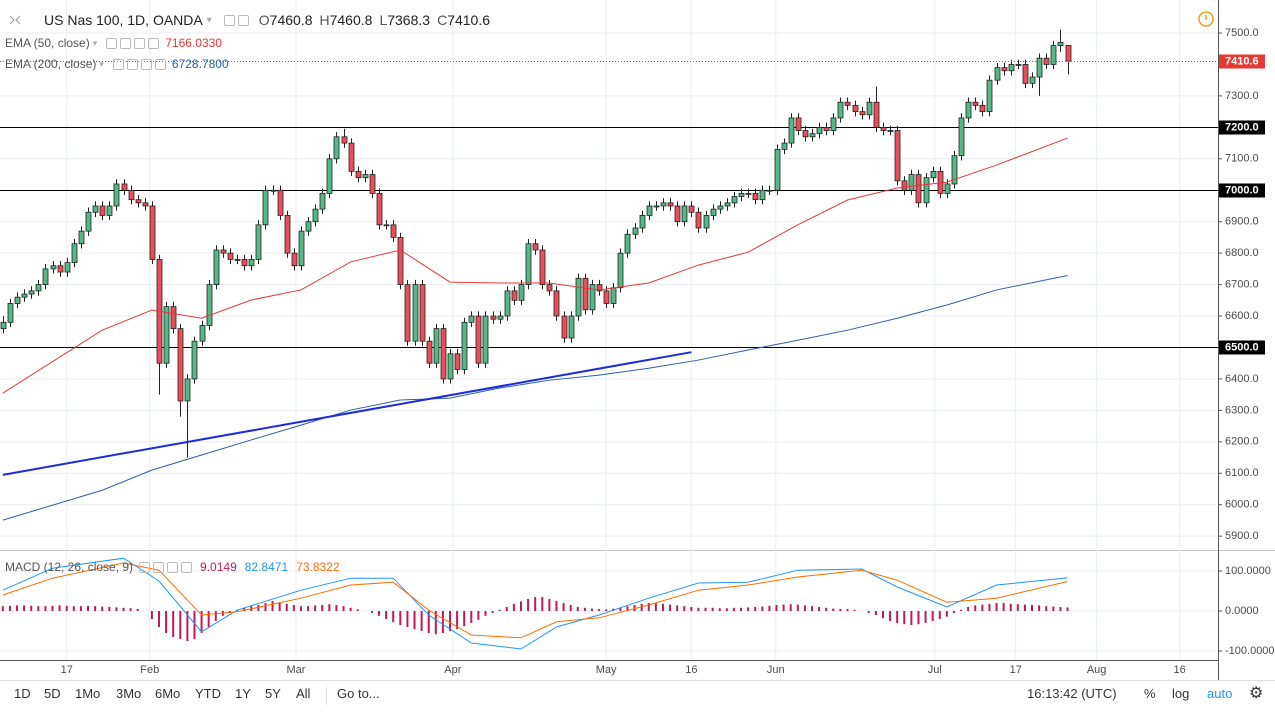  Describe the element at coordinates (1242, 410) in the screenshot. I see `y-tick-label: 6300.0` at that location.